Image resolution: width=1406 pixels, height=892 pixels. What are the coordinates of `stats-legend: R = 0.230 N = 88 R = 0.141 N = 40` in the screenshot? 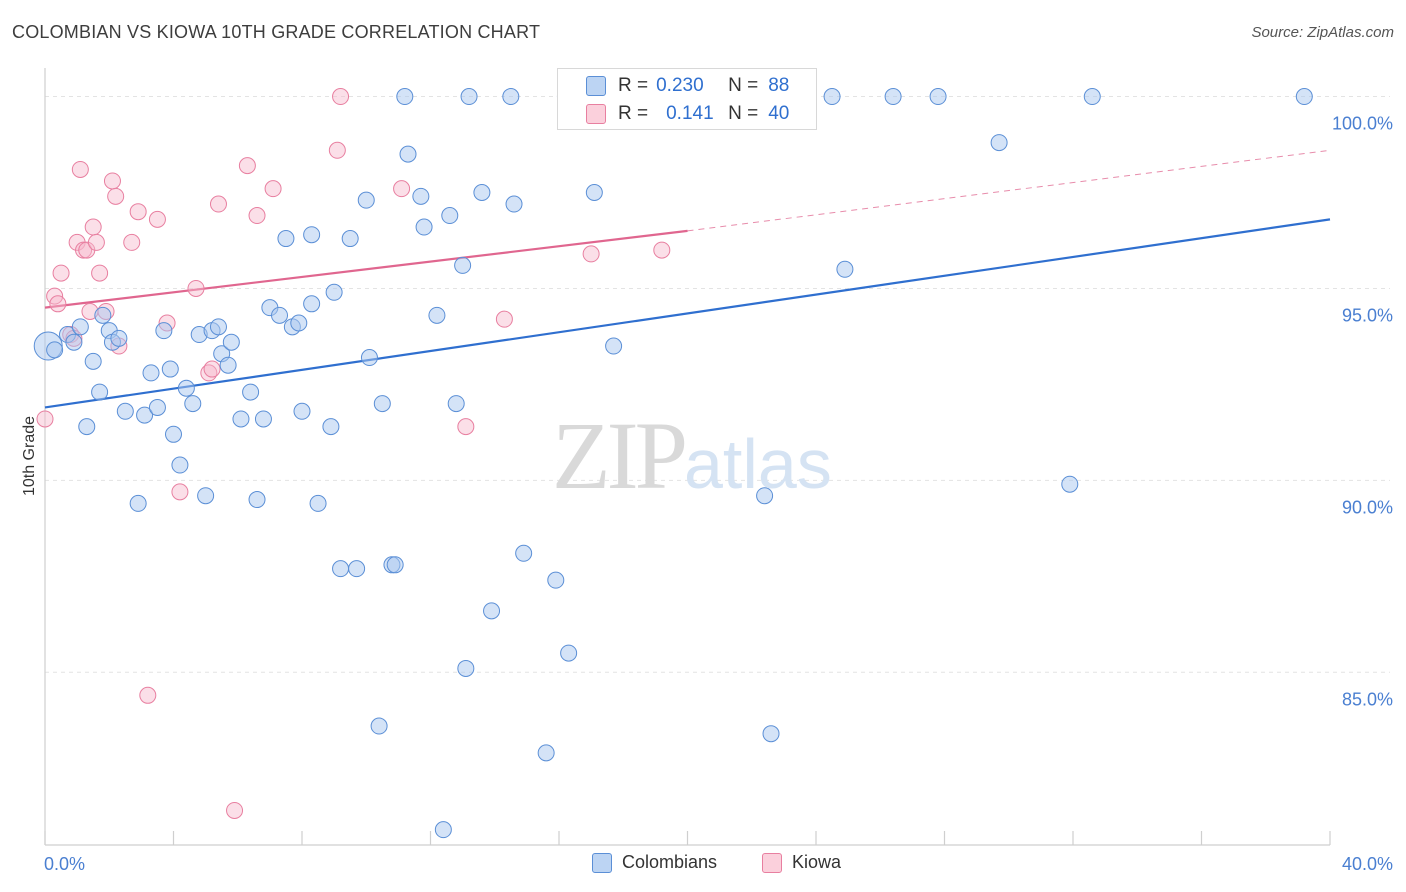 It's located at (687, 99).